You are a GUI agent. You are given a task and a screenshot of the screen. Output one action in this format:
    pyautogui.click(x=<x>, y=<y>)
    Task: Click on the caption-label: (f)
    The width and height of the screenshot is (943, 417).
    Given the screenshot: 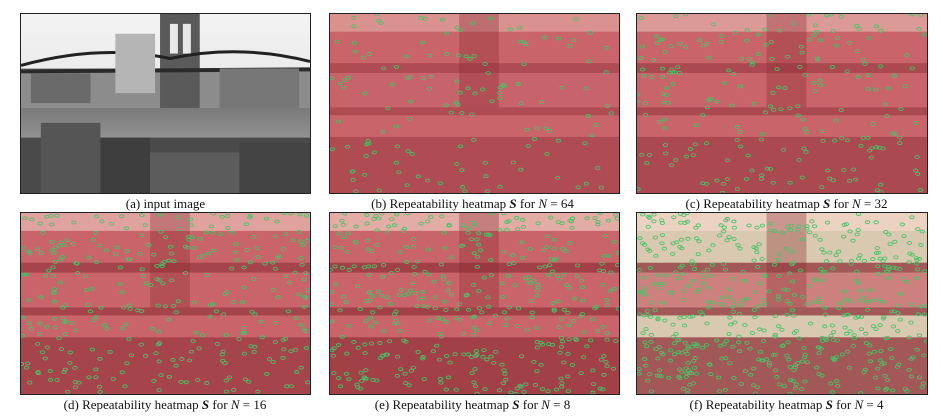 What is the action you would take?
    pyautogui.click(x=696, y=404)
    